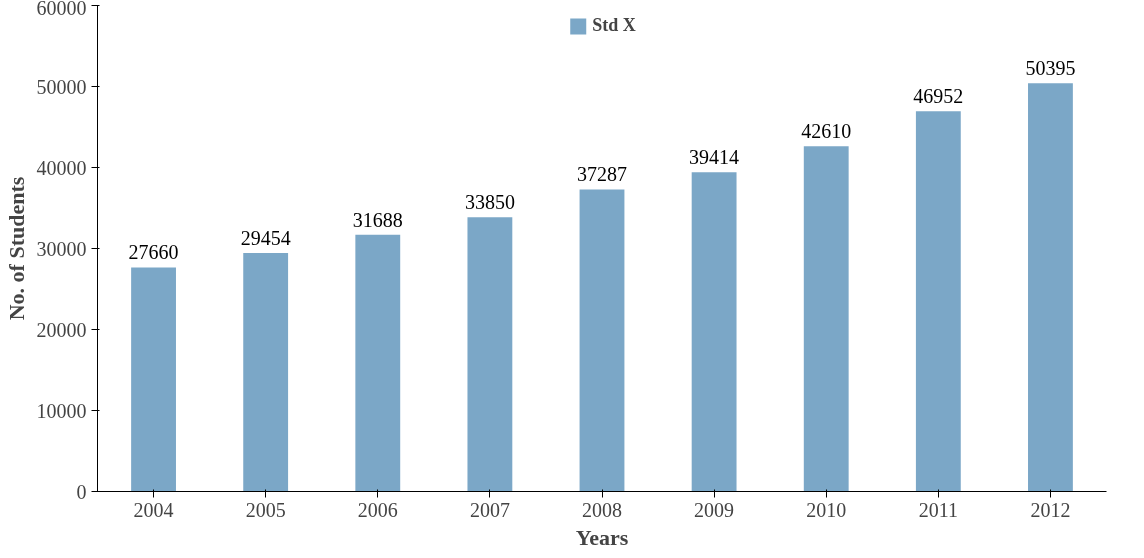 This screenshot has height=558, width=1144. I want to click on data-label: 31688, so click(377, 219).